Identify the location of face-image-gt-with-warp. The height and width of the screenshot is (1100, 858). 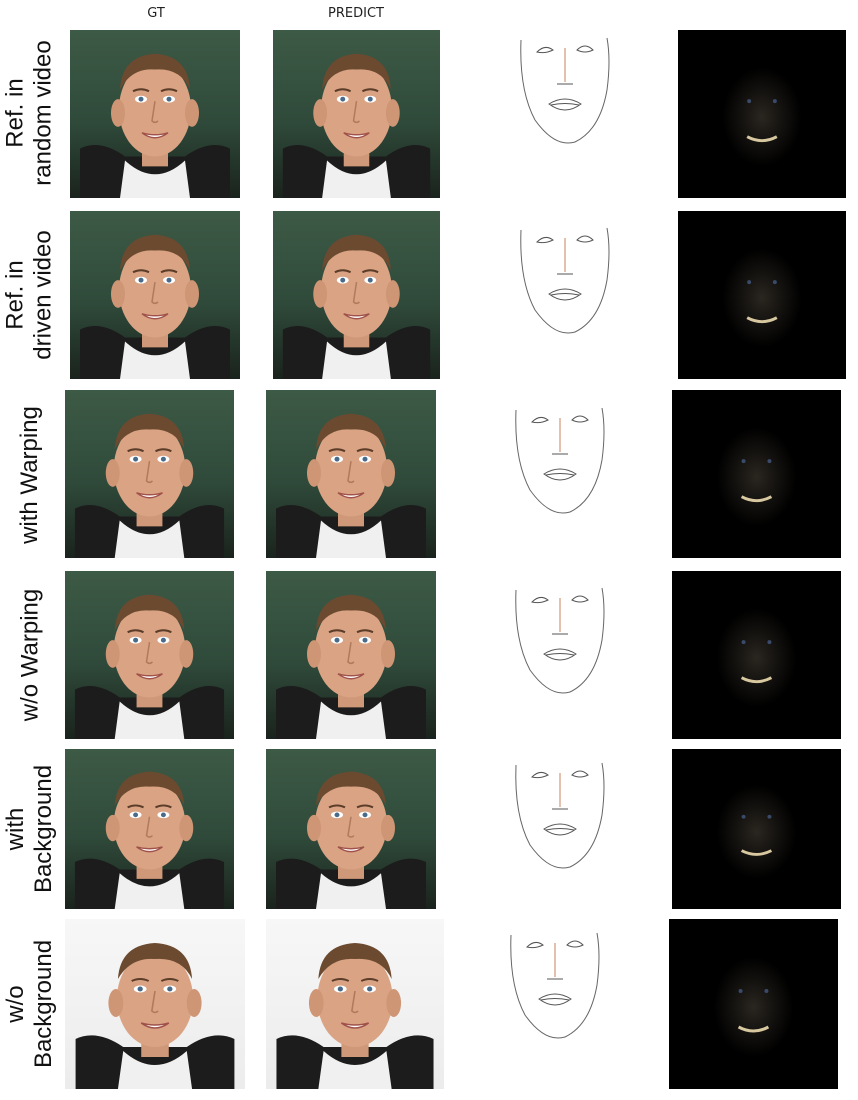
(149, 474).